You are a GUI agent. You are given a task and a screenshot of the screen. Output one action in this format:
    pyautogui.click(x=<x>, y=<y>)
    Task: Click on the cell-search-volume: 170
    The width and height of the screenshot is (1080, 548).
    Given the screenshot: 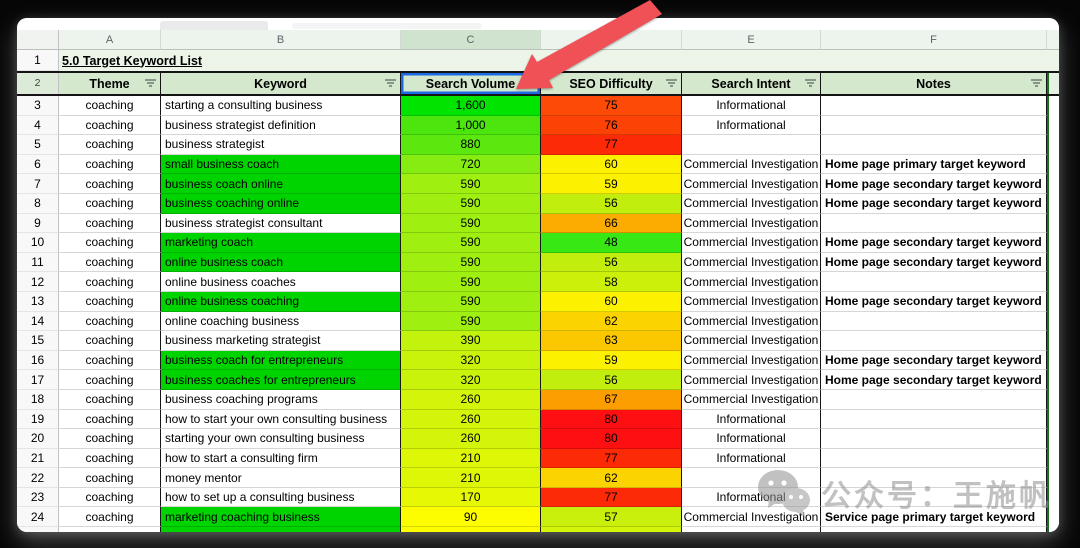 What is the action you would take?
    pyautogui.click(x=471, y=497)
    